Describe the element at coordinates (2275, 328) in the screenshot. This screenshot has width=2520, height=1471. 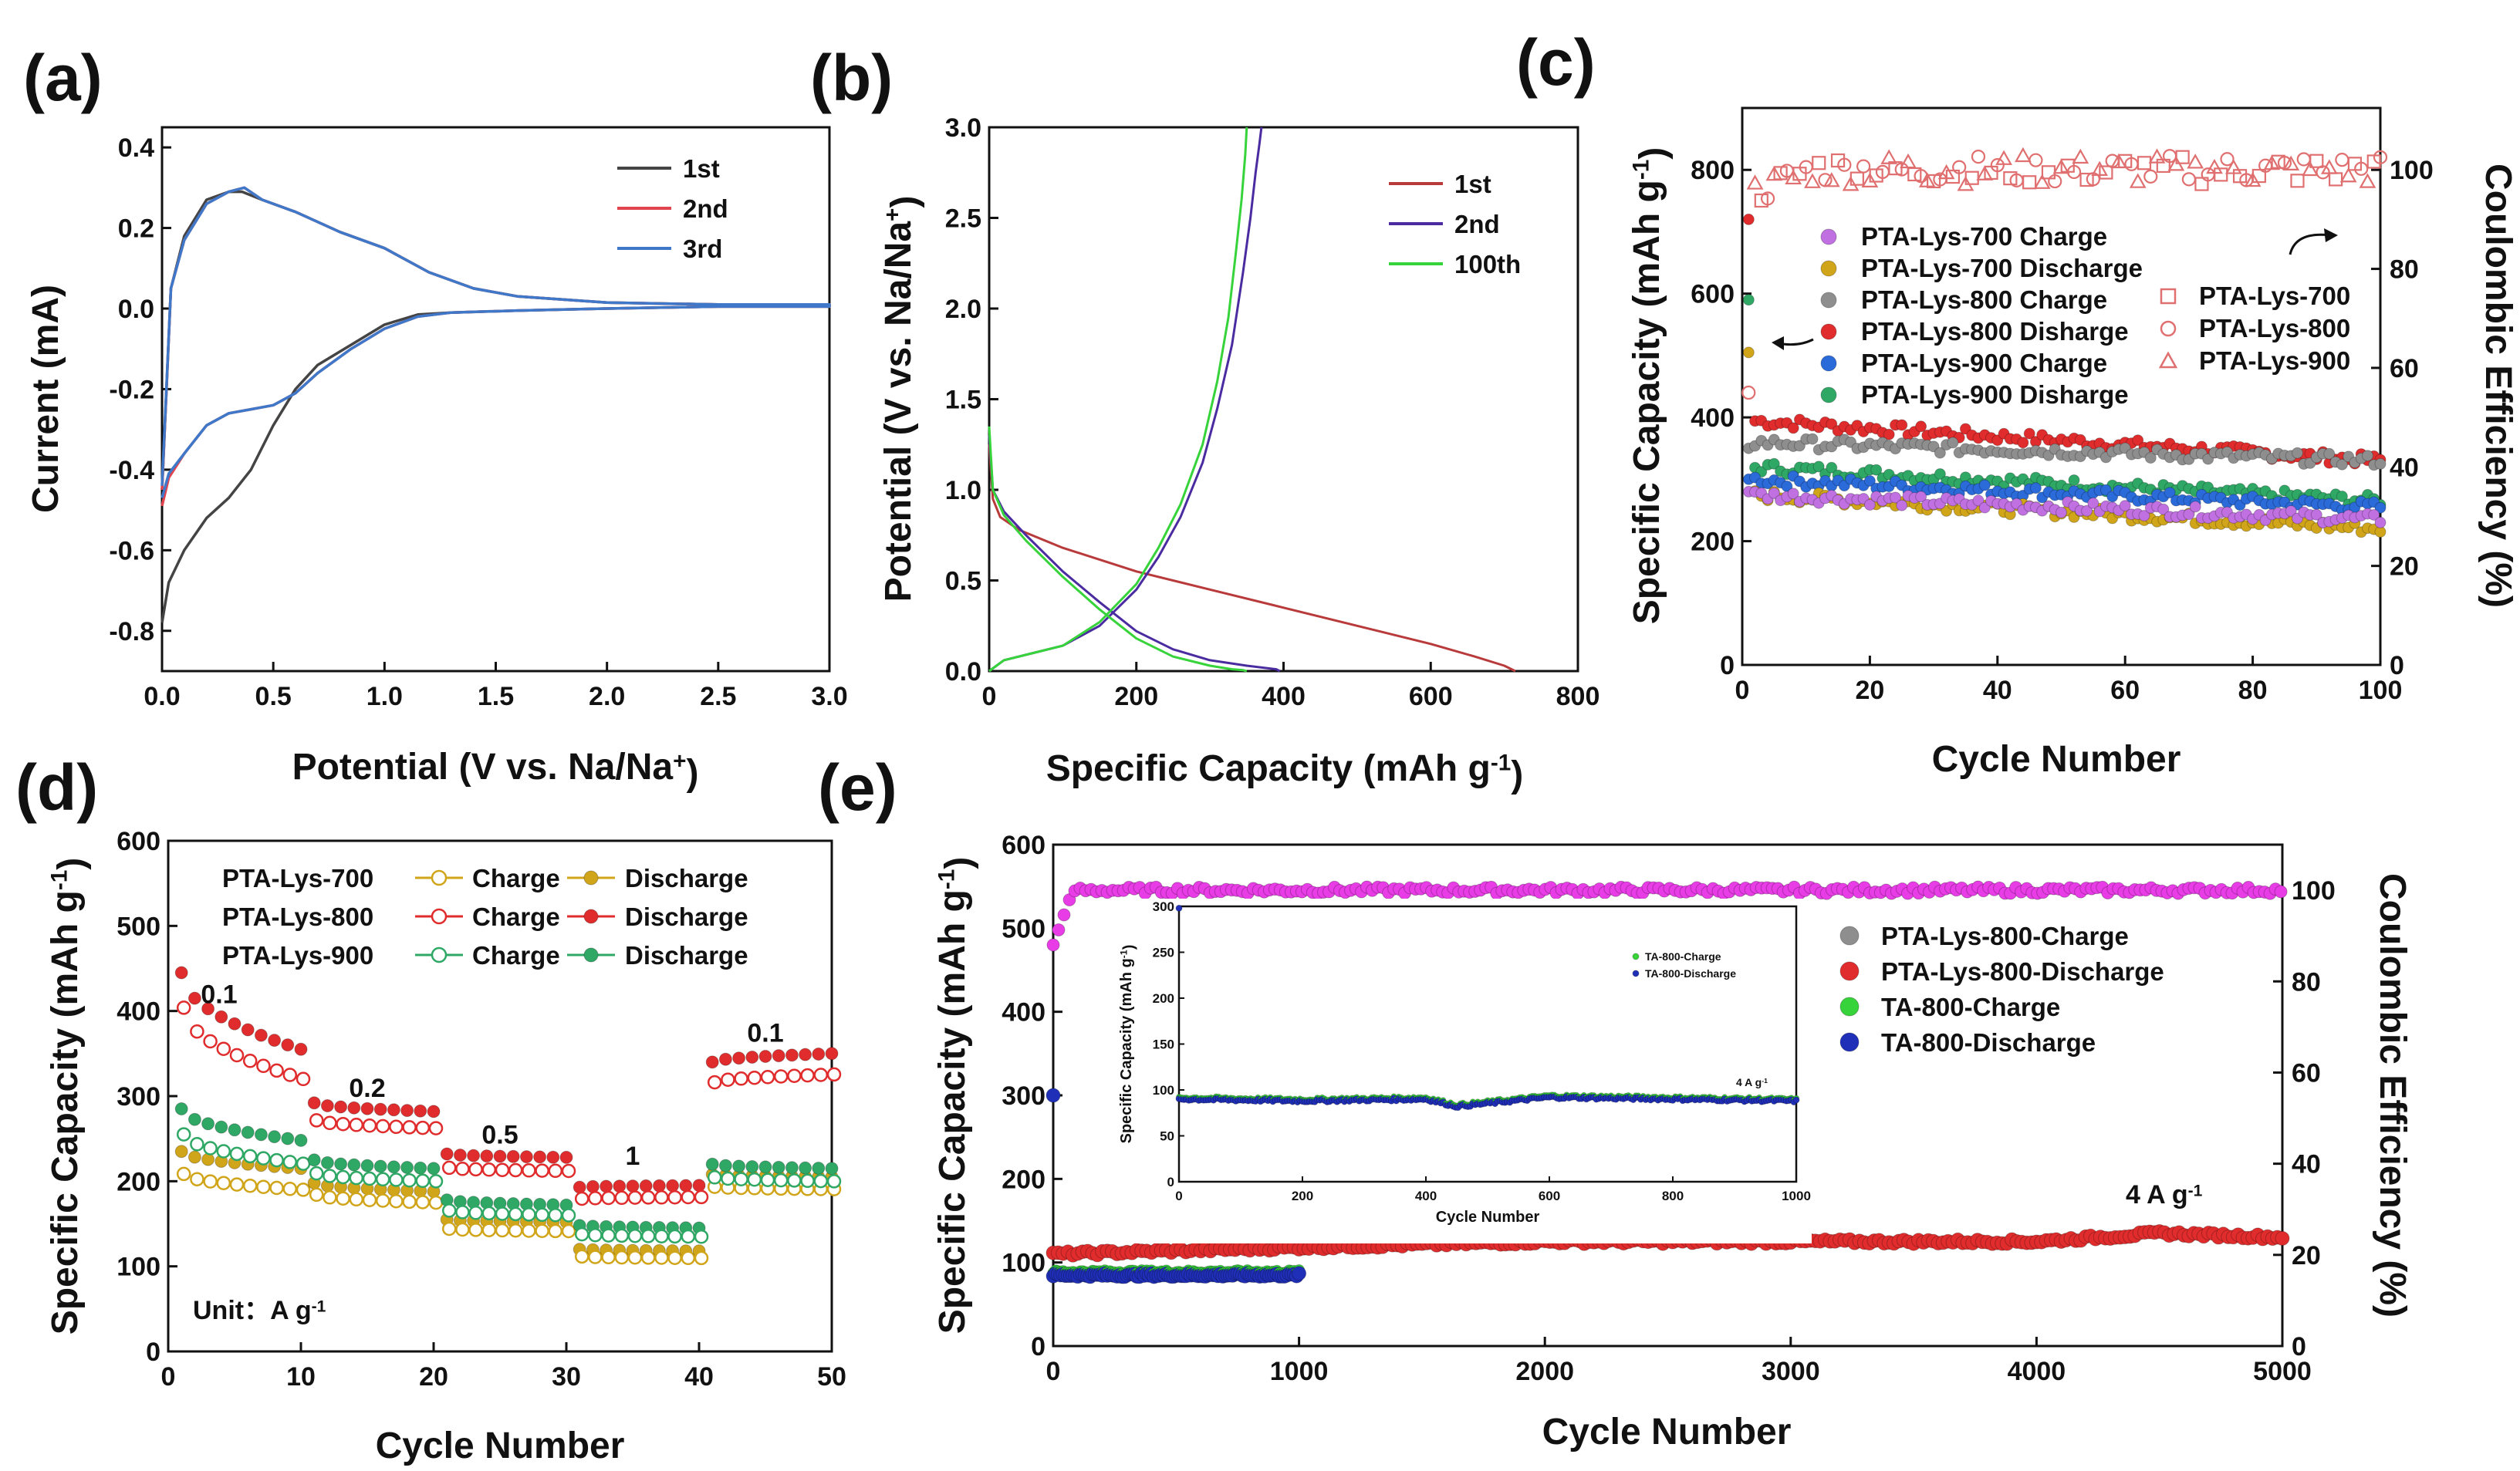
I see `legend-label-PTA-Lys-800: PTA-Lys-800` at that location.